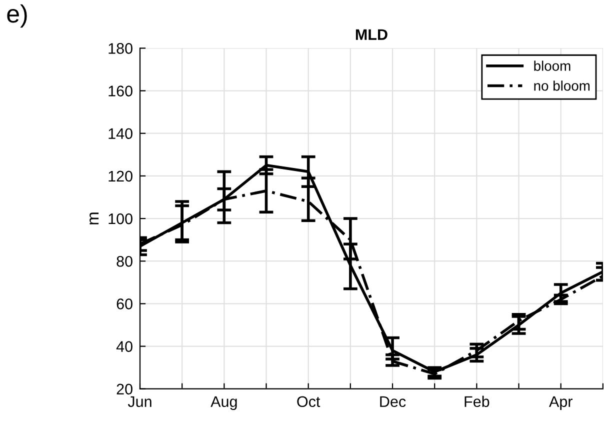 This screenshot has height=434, width=614. What do you see at coordinates (17, 16) in the screenshot?
I see `text: e)` at bounding box center [17, 16].